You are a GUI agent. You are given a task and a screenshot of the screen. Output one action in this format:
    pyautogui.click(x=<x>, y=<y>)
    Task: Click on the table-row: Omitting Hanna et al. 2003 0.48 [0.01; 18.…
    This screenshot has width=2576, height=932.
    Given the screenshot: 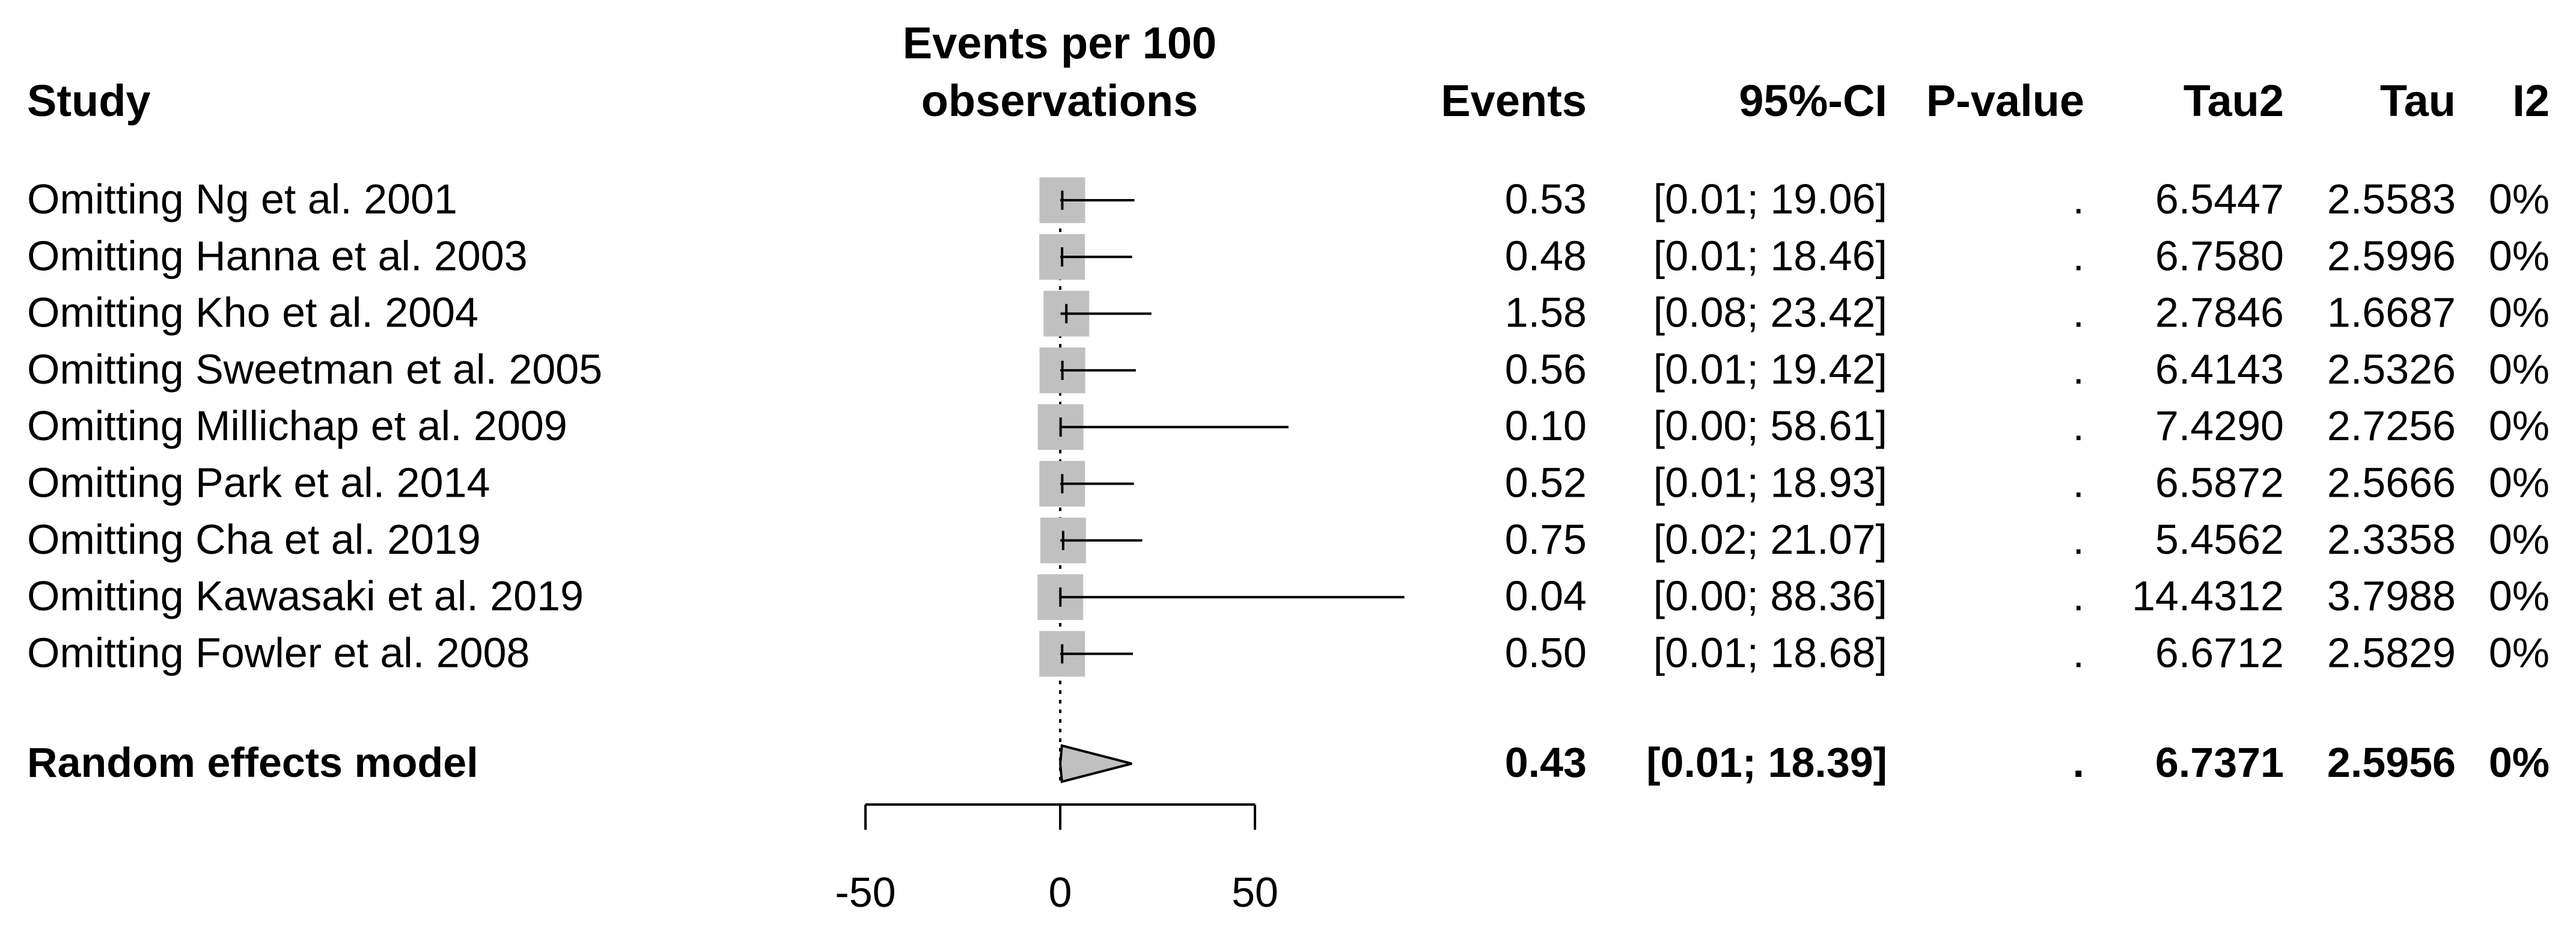 What is the action you would take?
    pyautogui.click(x=1288, y=256)
    